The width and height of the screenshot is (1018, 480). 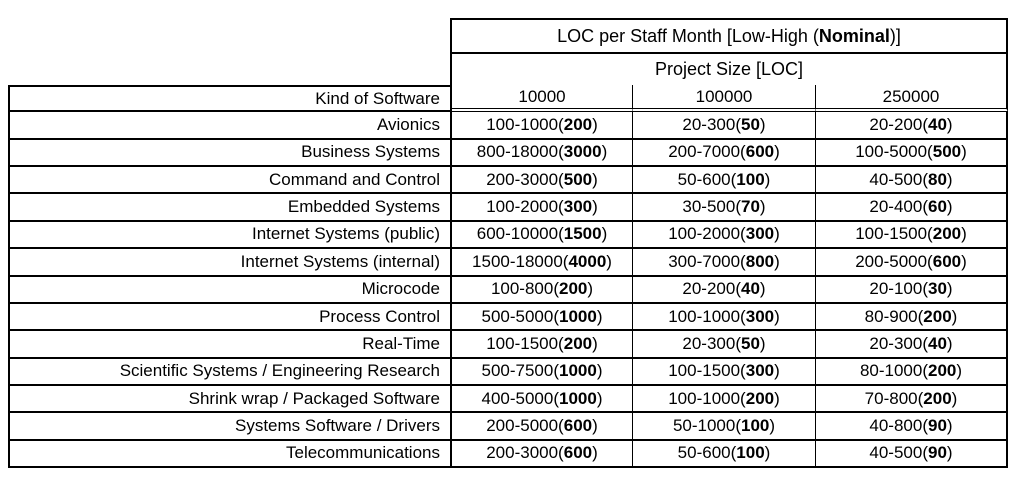 What do you see at coordinates (542, 454) in the screenshot?
I see `value-cell-10000: 200-3000(600)` at bounding box center [542, 454].